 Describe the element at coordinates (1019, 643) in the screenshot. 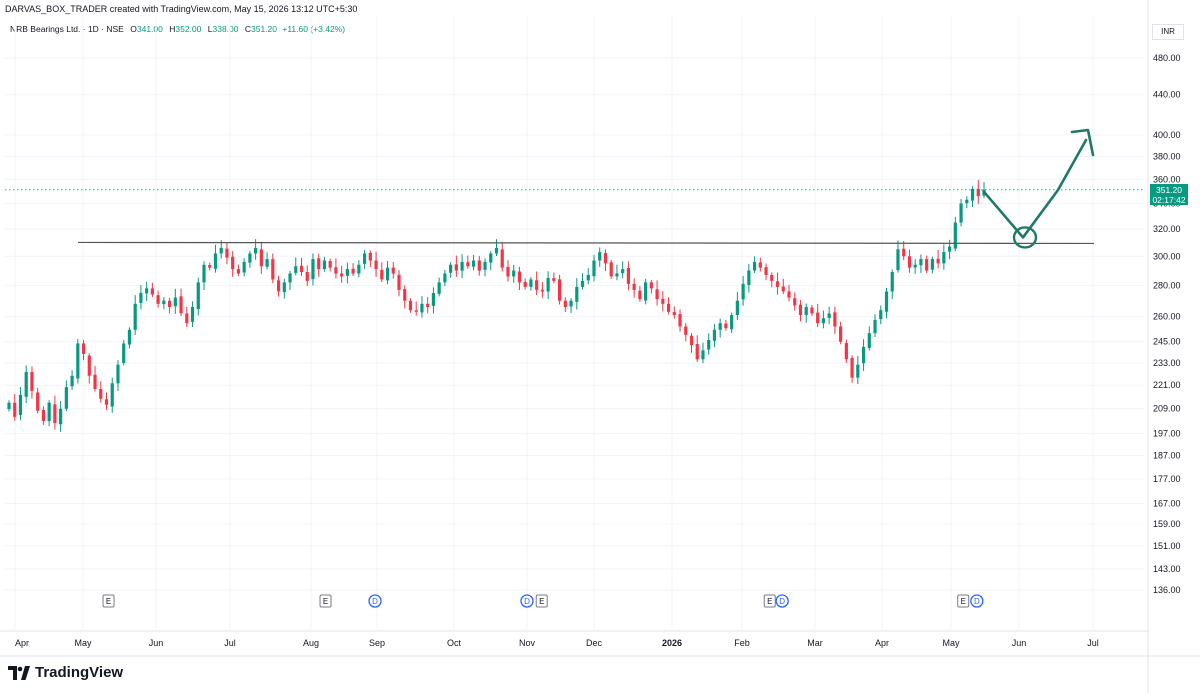

I see `x-tick-label: Jun` at that location.